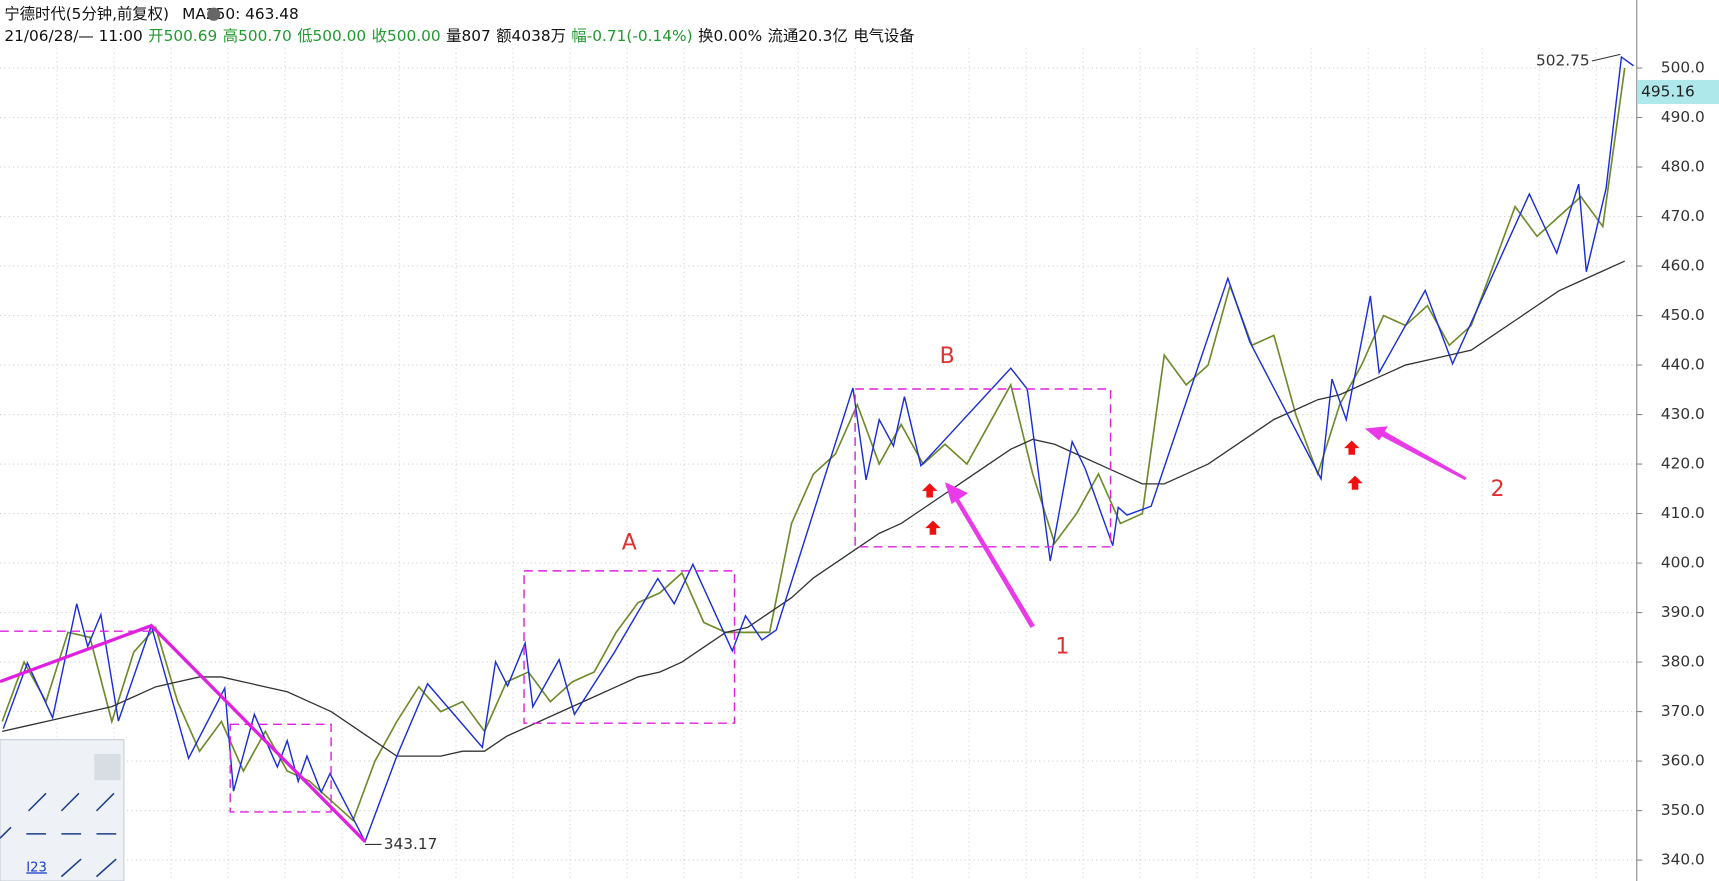  I want to click on y-tick-label: 390.0, so click(1683, 612).